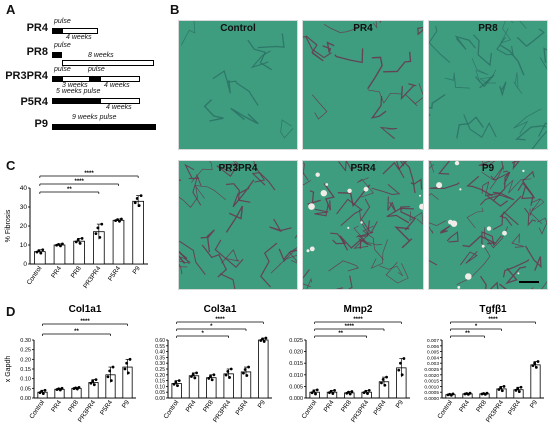  I want to click on histology-image-p5r4: P5R4, so click(363, 225).